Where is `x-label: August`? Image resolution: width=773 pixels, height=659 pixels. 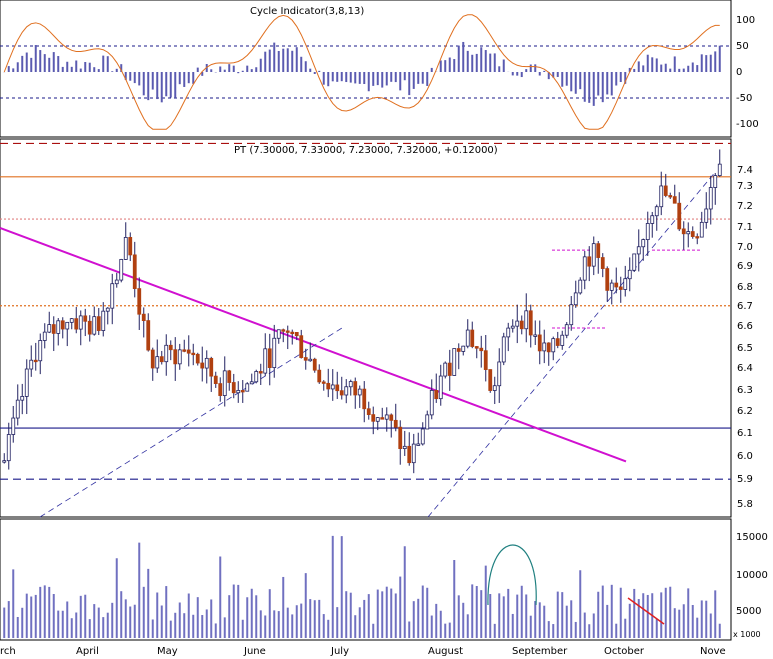
x-label: August is located at coordinates (445, 651).